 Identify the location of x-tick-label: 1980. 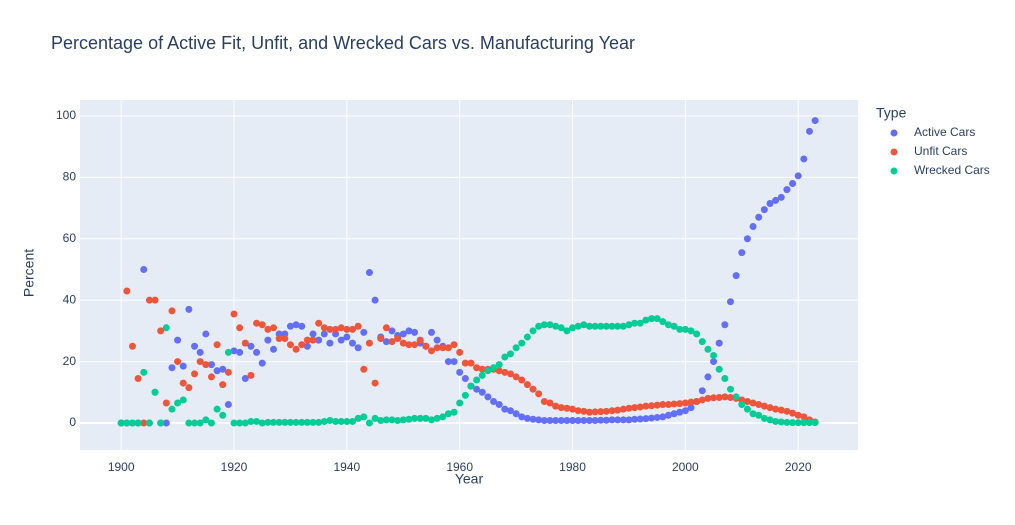
(572, 467).